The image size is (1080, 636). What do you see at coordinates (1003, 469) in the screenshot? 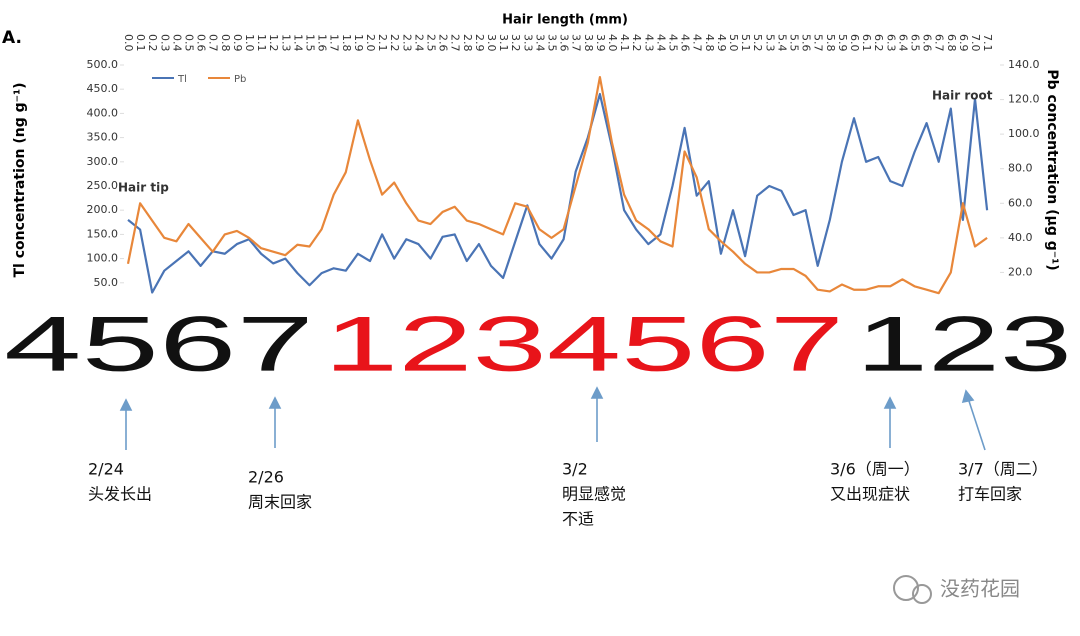
I see `note-text: 3/7（周二）` at bounding box center [1003, 469].